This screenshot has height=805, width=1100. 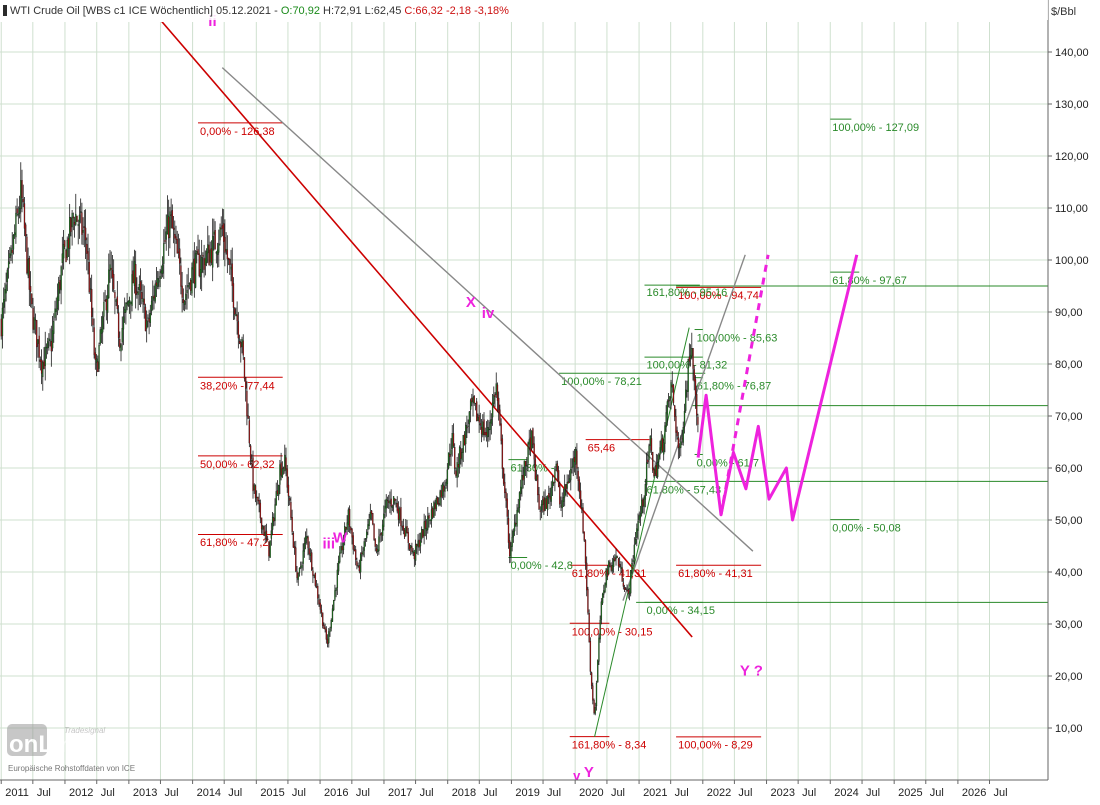 I want to click on x-tick-label: 2025, so click(x=910, y=793).